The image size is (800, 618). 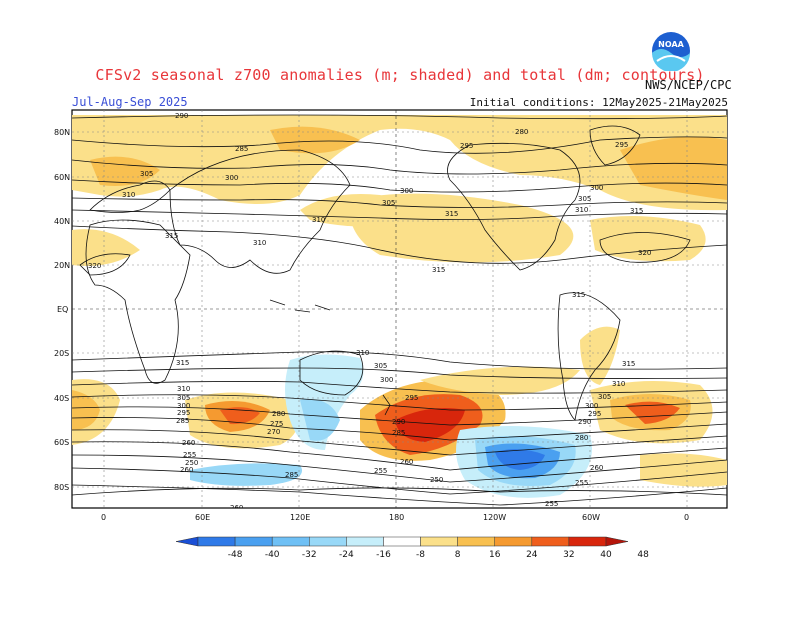 I want to click on svg-text: 275, so click(x=276, y=424).